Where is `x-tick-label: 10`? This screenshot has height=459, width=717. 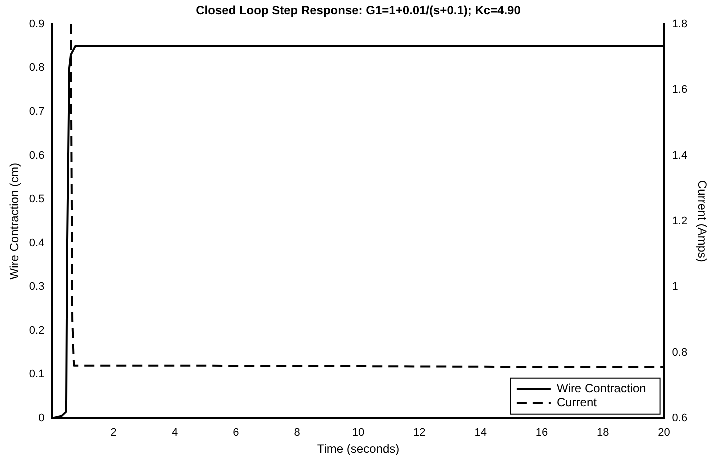
x-tick-label: 10 is located at coordinates (358, 433).